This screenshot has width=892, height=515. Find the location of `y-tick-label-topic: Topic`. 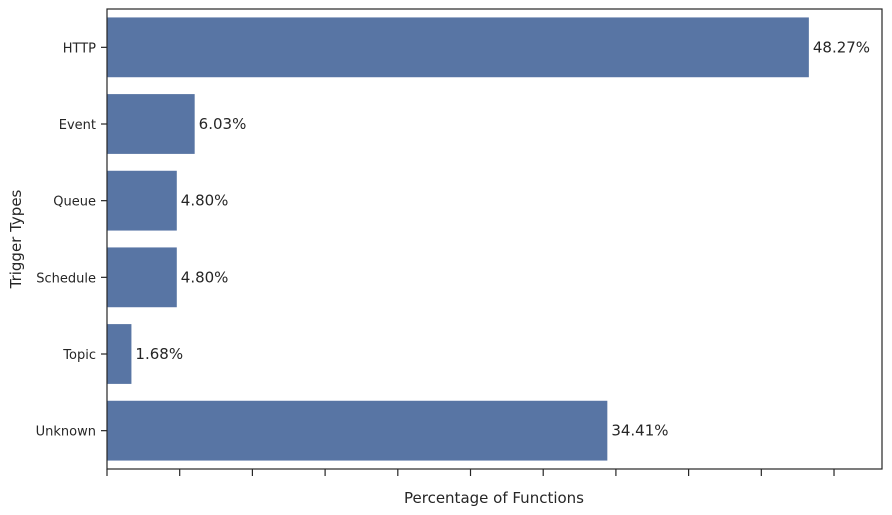

y-tick-label-topic: Topic is located at coordinates (79, 355).